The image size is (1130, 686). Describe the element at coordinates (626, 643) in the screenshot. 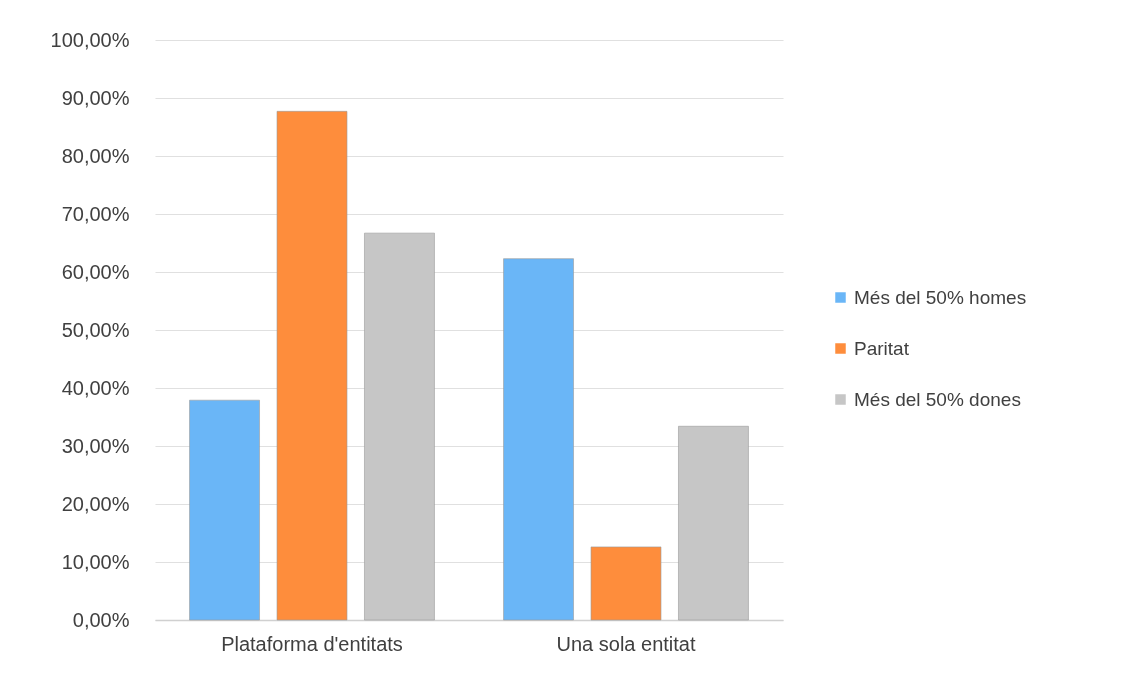

I see `x-tick-label: Una sola entitat` at that location.